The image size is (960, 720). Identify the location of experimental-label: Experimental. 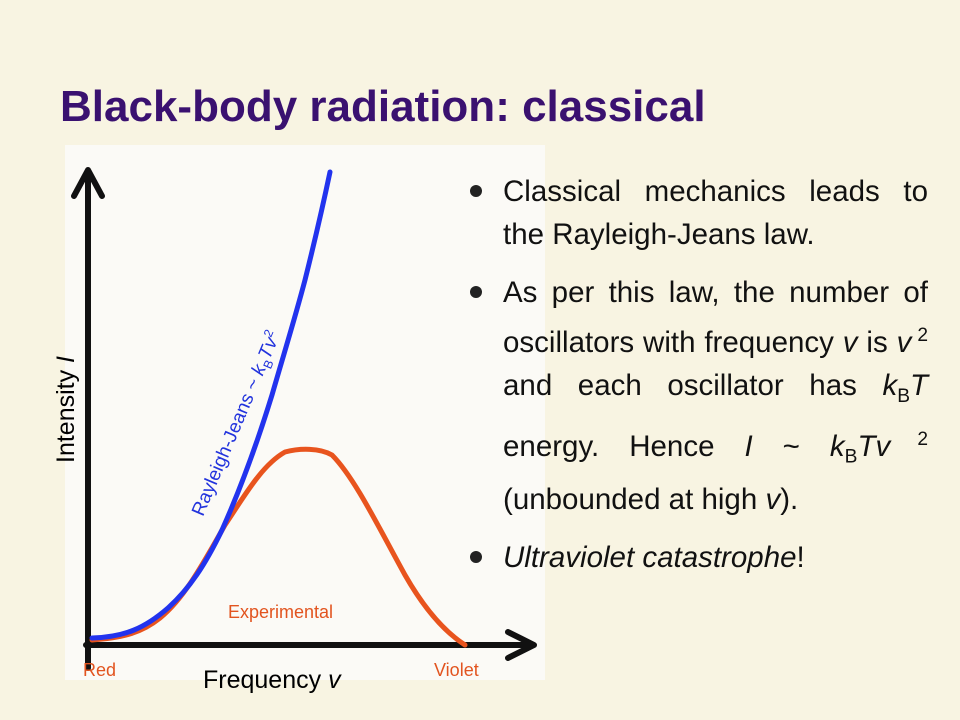
(281, 612).